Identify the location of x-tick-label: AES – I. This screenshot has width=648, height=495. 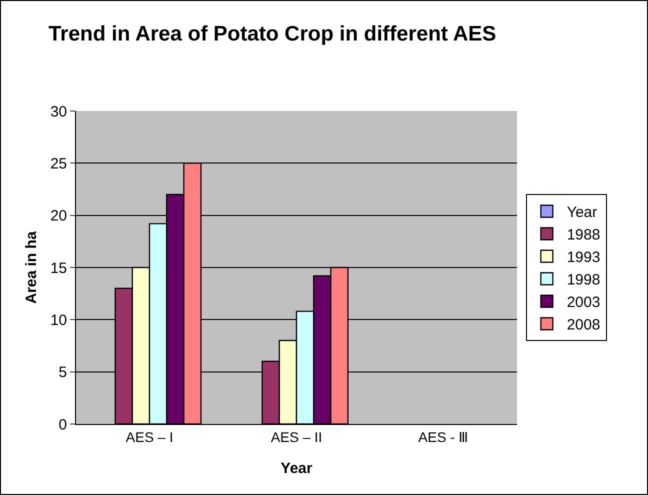
(150, 436).